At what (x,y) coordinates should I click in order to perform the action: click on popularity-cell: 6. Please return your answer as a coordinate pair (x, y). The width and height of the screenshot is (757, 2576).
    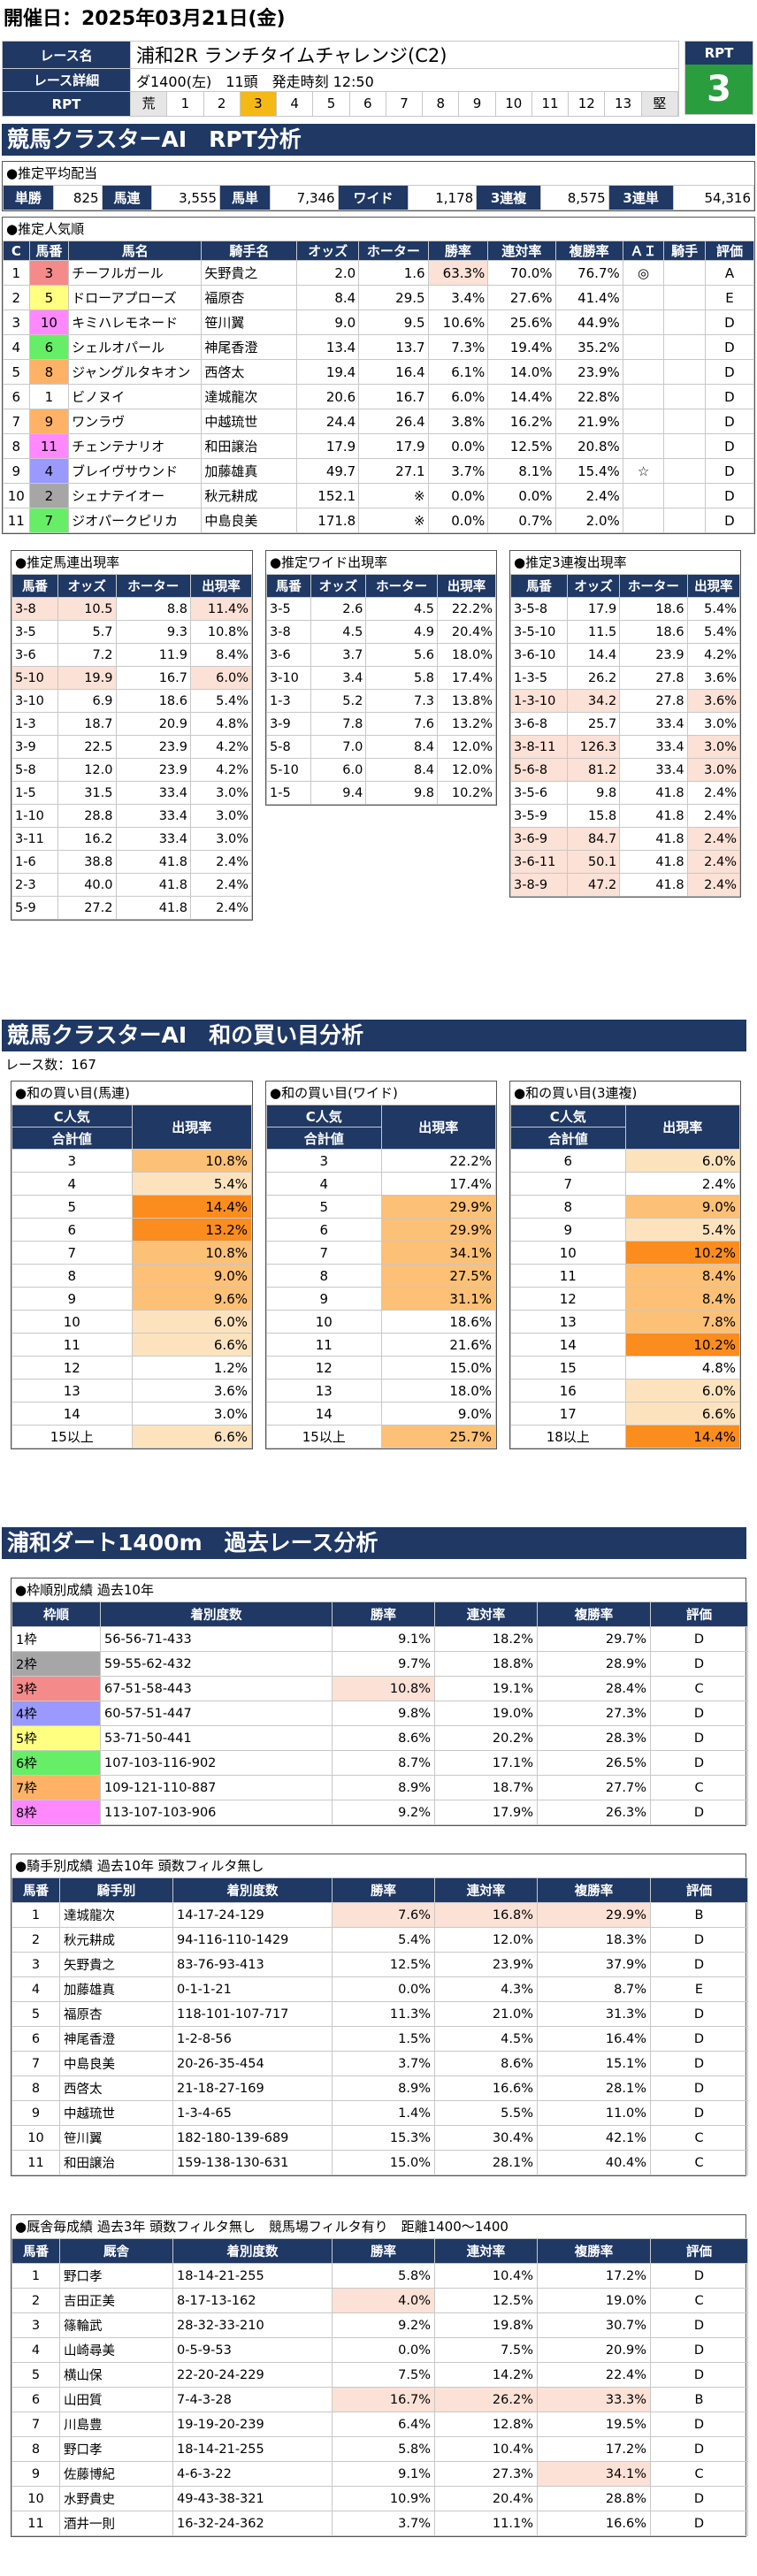
    Looking at the image, I should click on (49, 347).